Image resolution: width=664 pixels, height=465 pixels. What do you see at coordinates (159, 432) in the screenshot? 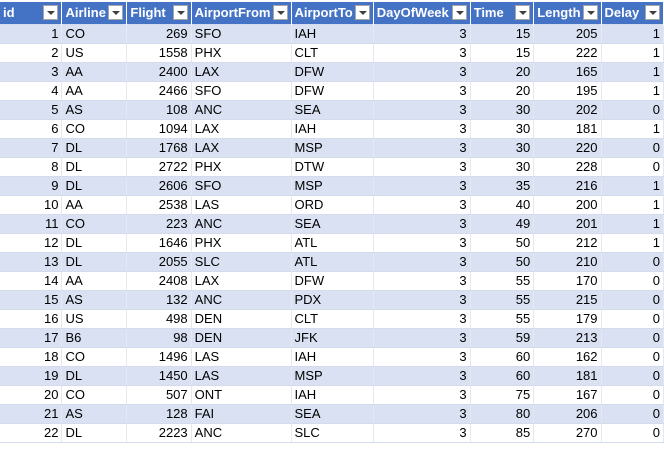
I see `cell-flight: 2223` at bounding box center [159, 432].